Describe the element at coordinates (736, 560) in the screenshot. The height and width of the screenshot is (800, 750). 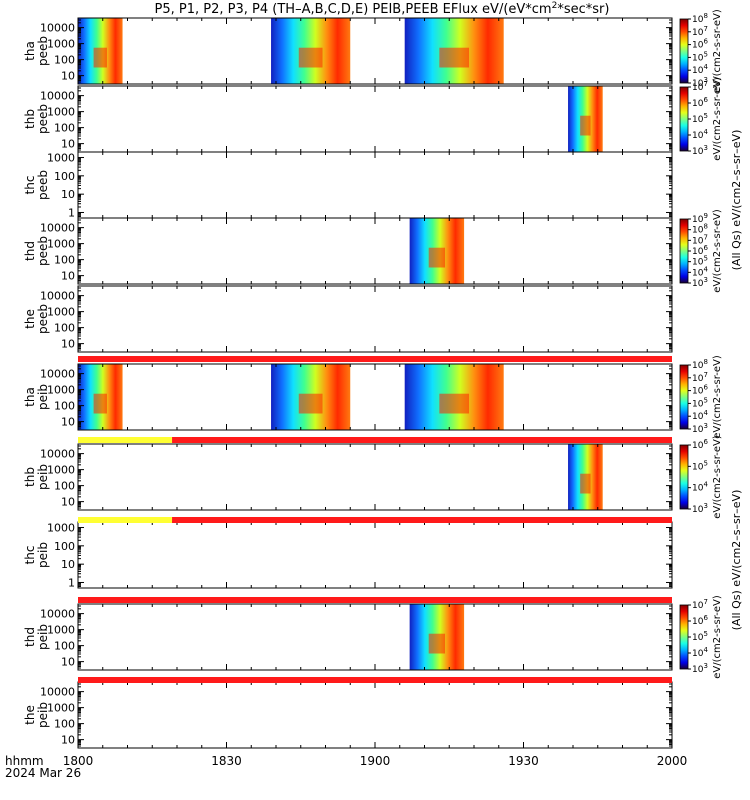
I see `colorbar-axis-label: (All Qs) eV/(cm2–s–sr–eV)` at that location.